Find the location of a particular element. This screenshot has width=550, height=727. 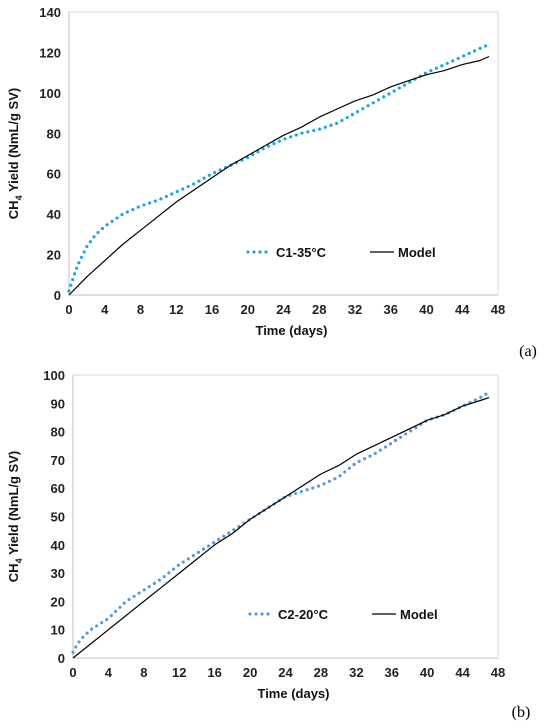

y-tick-label: 30 is located at coordinates (58, 573).